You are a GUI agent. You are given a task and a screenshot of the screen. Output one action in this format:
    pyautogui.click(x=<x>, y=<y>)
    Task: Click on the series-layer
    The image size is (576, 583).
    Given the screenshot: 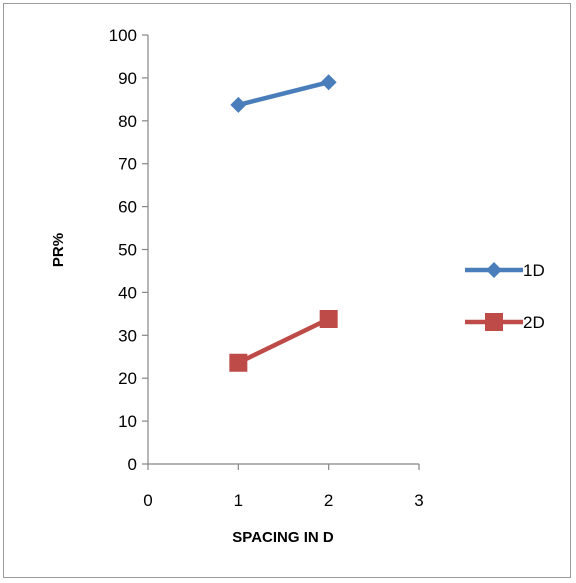 What is the action you would take?
    pyautogui.click(x=283, y=223)
    